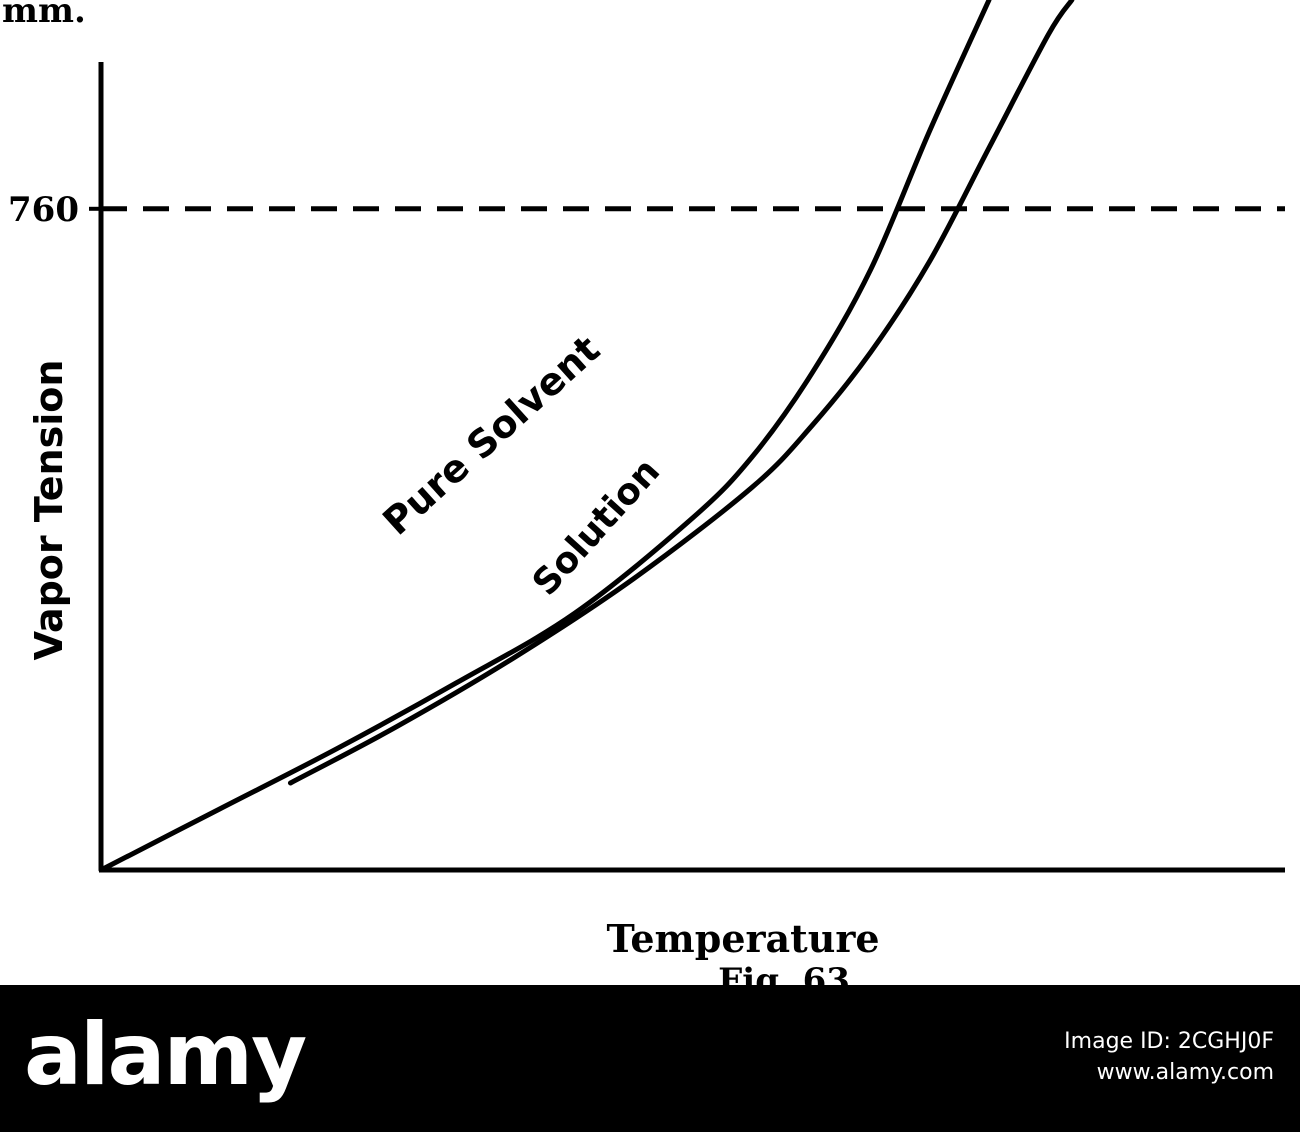 The width and height of the screenshot is (1300, 1132). What do you see at coordinates (165, 1055) in the screenshot?
I see `alamy-logo: alamy` at bounding box center [165, 1055].